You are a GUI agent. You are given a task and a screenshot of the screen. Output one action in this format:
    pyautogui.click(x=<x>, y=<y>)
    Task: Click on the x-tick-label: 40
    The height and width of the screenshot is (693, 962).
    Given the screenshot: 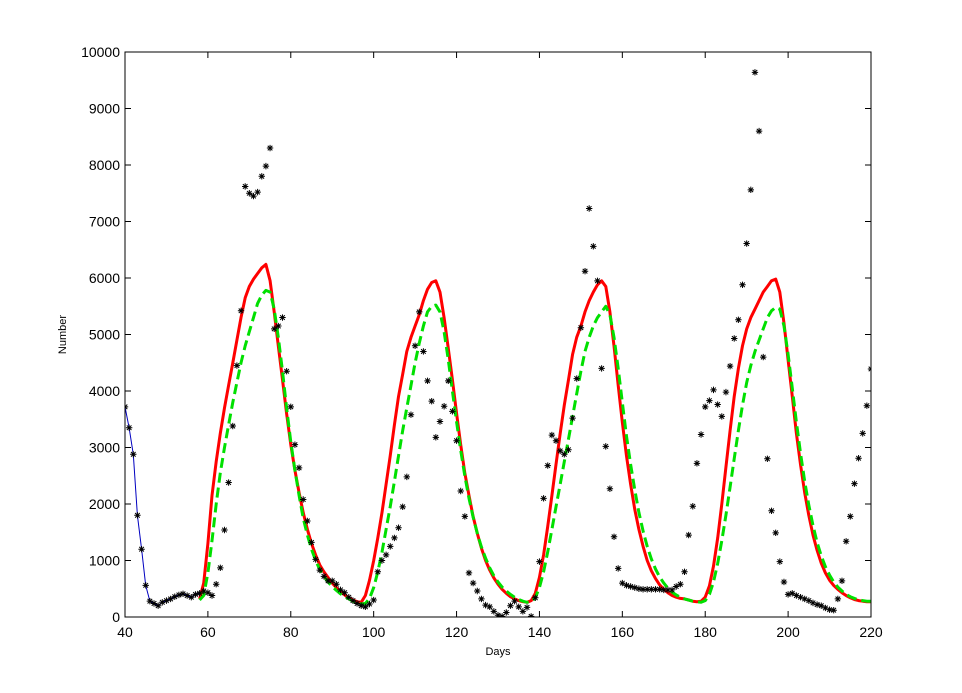 What is the action you would take?
    pyautogui.click(x=125, y=632)
    